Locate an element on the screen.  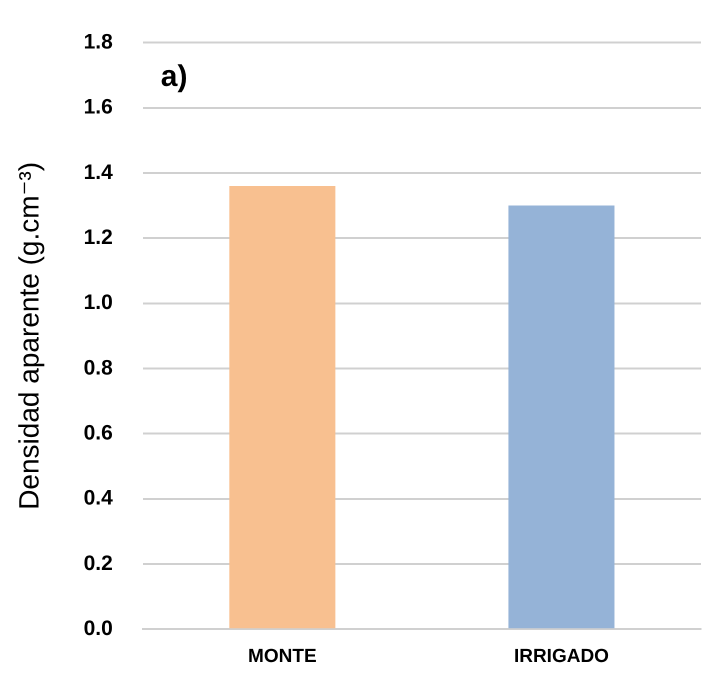
y-tick-label: 0.8 is located at coordinates (99, 368).